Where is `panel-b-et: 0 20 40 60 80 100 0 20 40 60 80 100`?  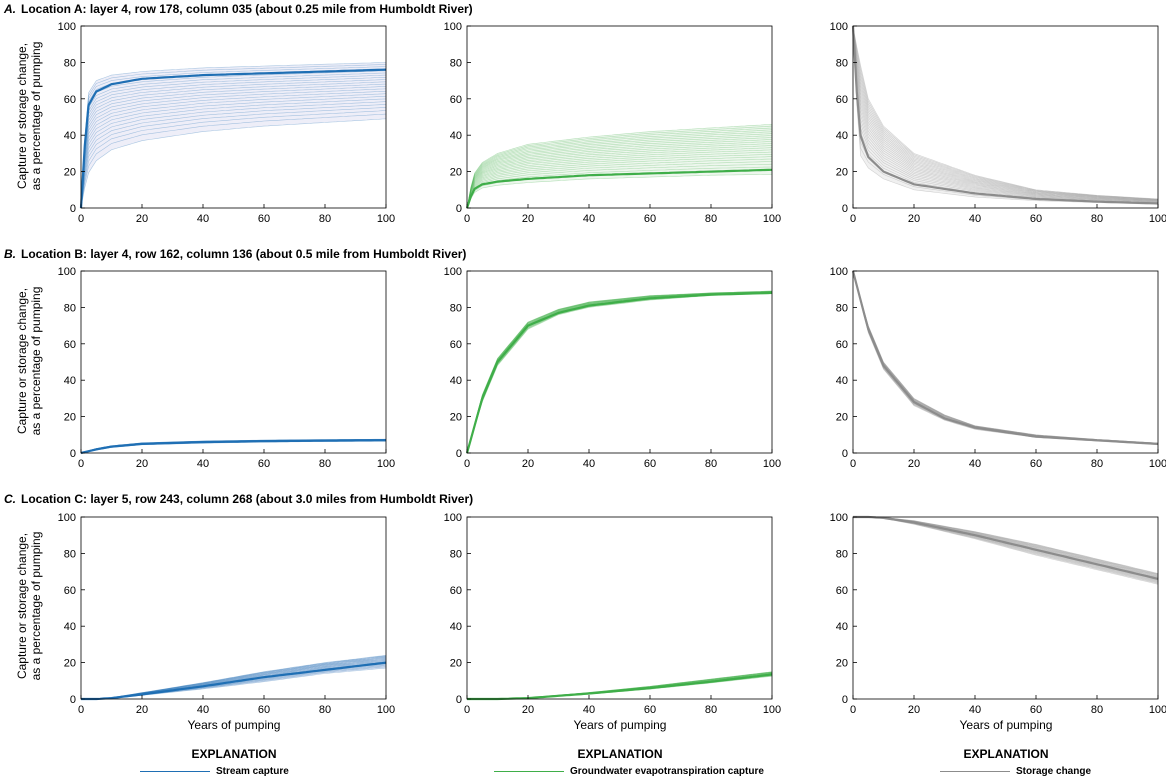 panel-b-et: 0 20 40 60 80 100 0 20 40 60 80 100 is located at coordinates (613, 368).